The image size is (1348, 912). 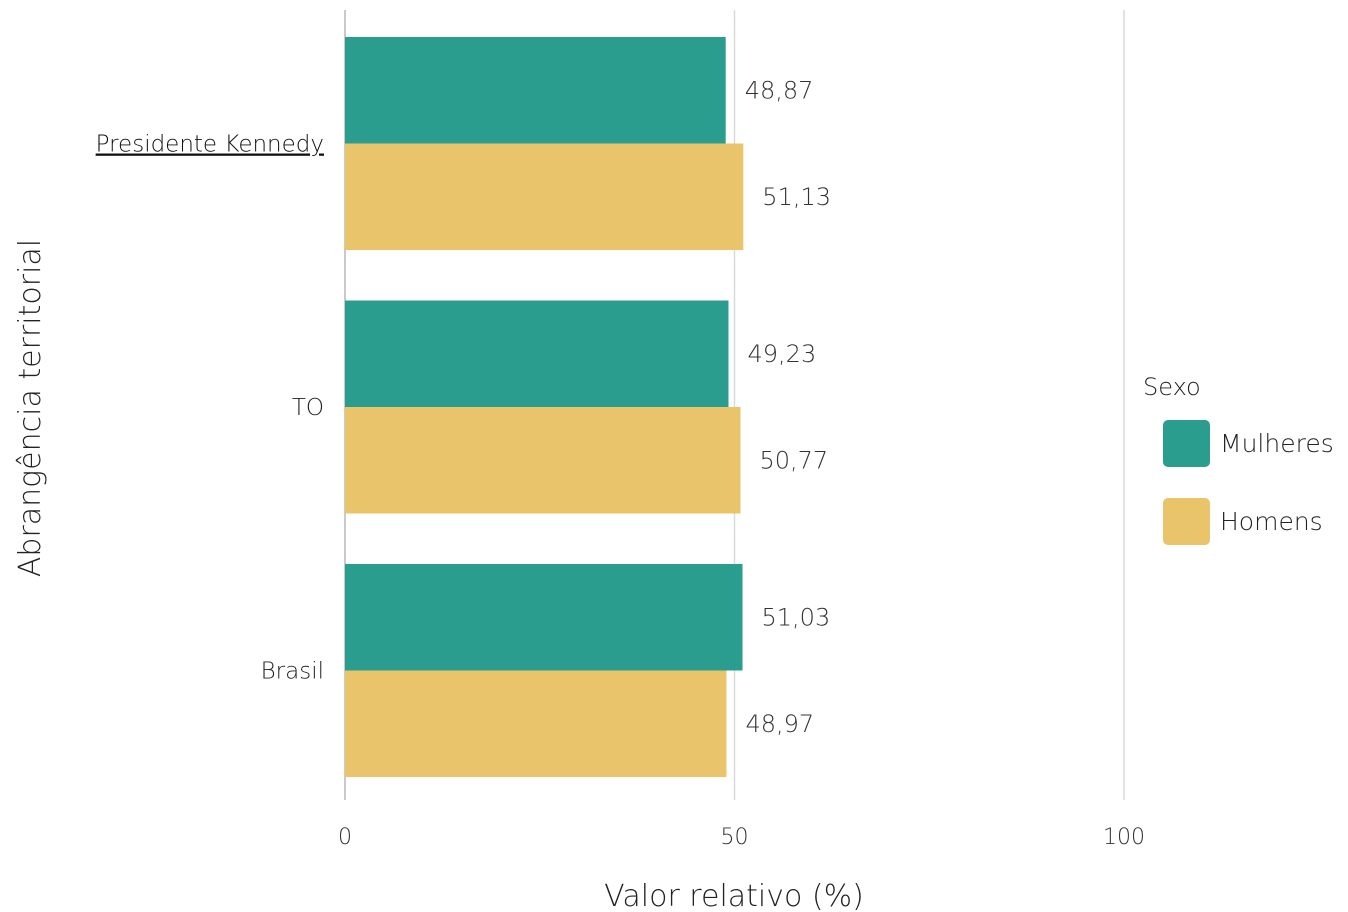 I want to click on x-axis-title: Valor relativo (%), so click(x=734, y=895).